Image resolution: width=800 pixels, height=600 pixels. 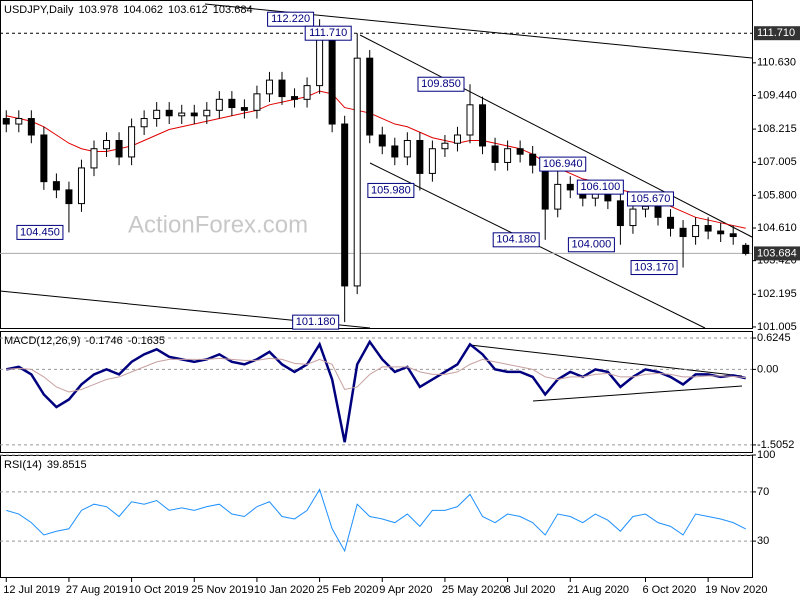 I want to click on trend-line, so click(x=637, y=393).